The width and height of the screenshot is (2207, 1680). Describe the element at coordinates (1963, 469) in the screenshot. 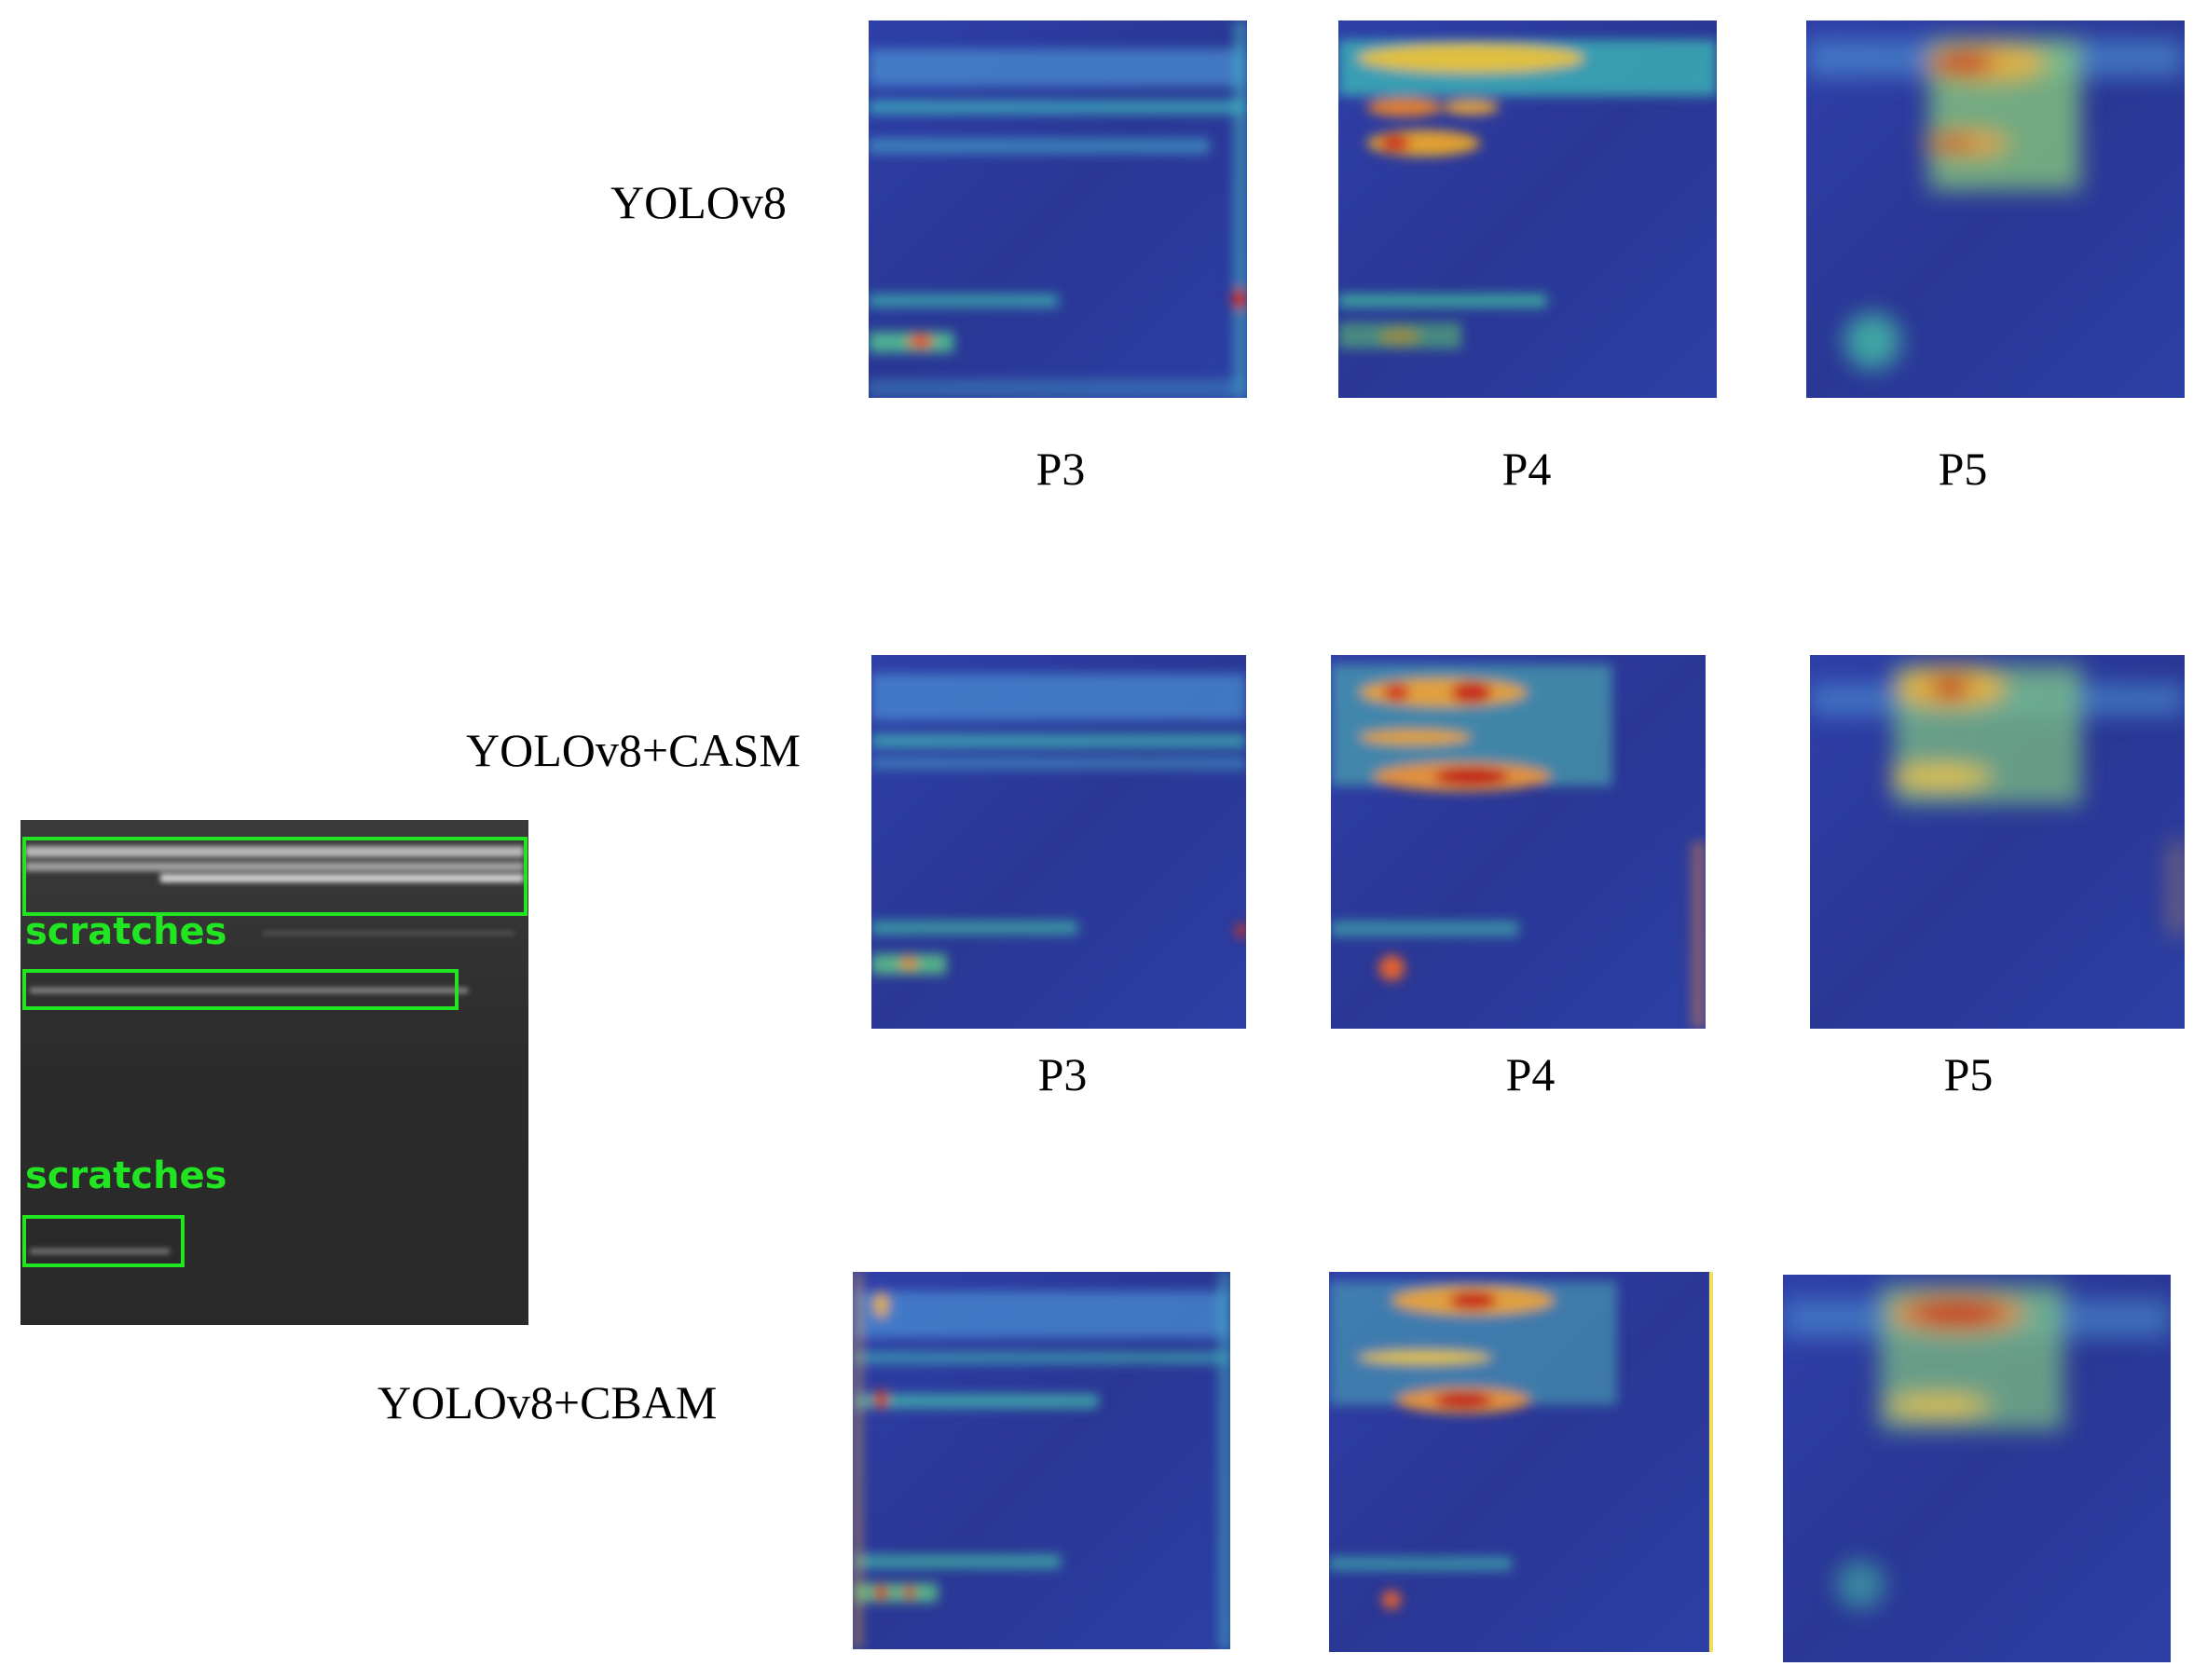

I see `panel-label-yolov8-p5: P5` at that location.